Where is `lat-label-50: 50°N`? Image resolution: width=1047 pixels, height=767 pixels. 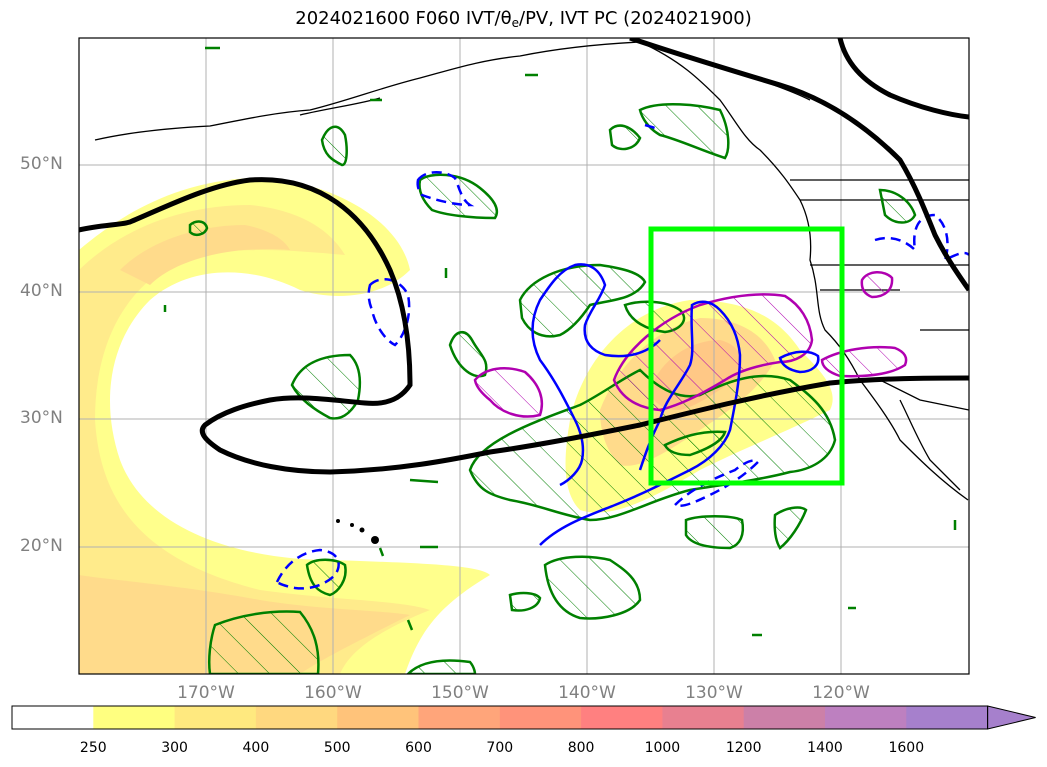
lat-label-50: 50°N is located at coordinates (41, 164).